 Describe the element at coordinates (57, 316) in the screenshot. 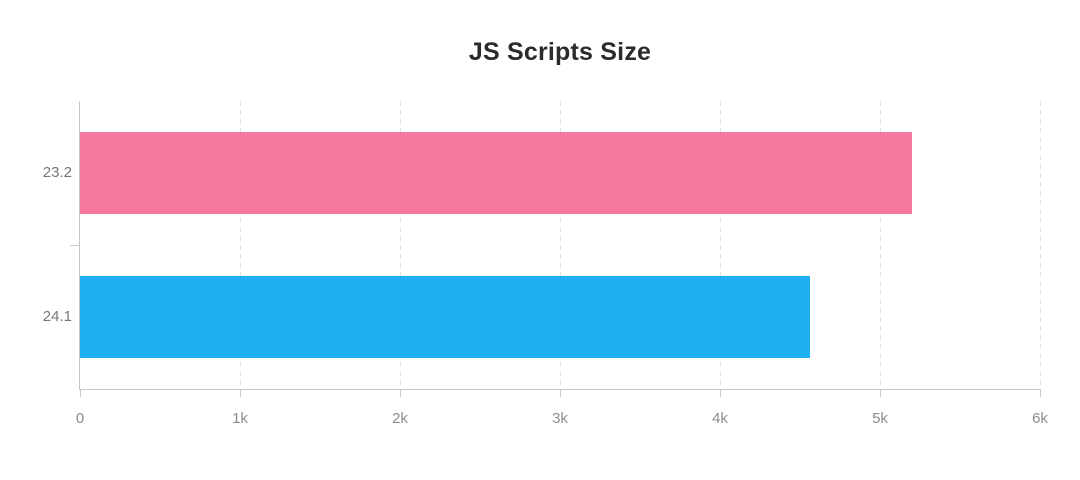

I see `y-category-label: 24.1` at that location.